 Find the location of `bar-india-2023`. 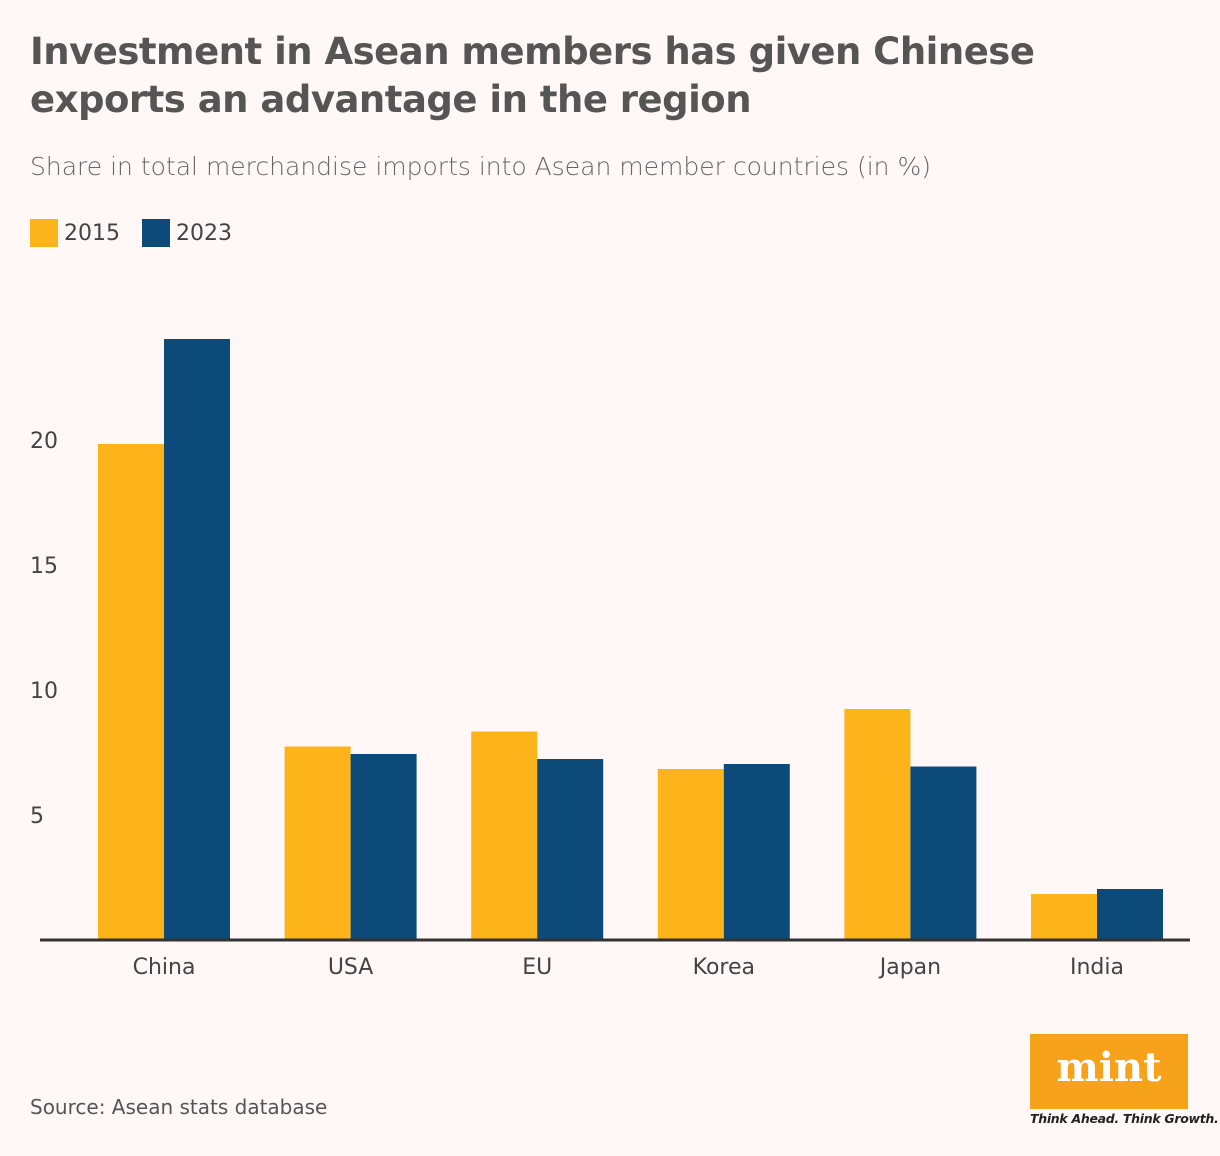

bar-india-2023 is located at coordinates (1130, 914).